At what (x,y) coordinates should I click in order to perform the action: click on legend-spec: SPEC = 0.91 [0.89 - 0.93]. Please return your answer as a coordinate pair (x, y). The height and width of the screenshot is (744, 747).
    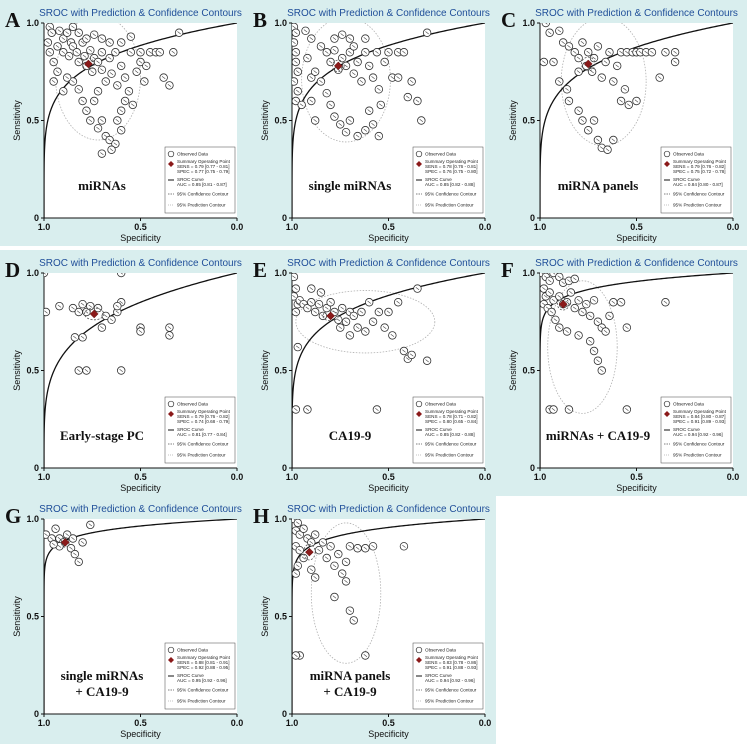
    Looking at the image, I should click on (699, 421).